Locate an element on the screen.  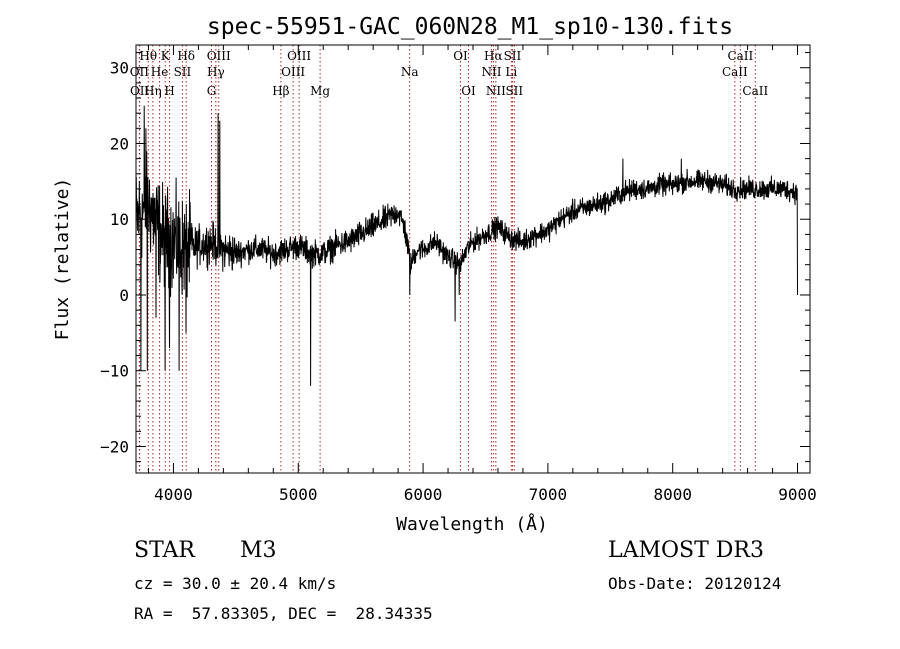
line-marker-label: Hα is located at coordinates (493, 56).